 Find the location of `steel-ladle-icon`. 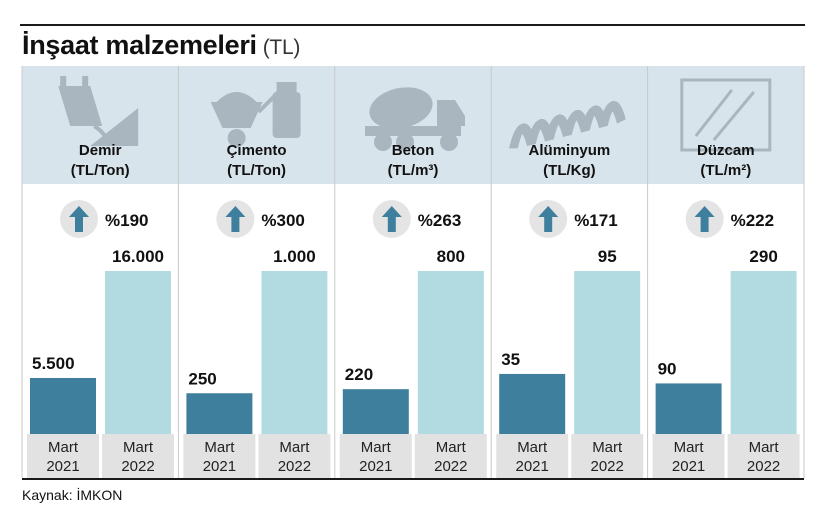

steel-ladle-icon is located at coordinates (98, 111).